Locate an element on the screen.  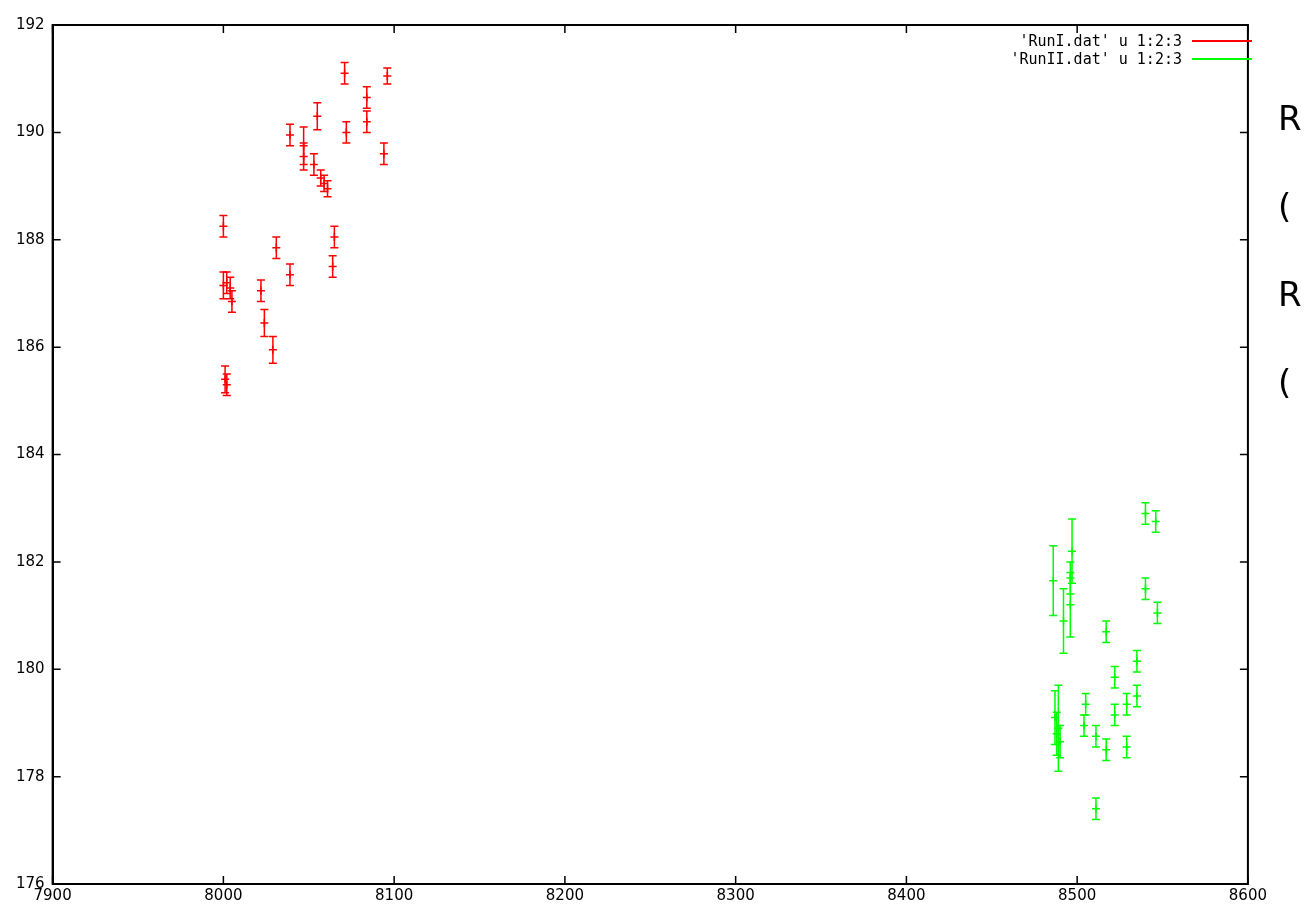
y-tick-label: 186 is located at coordinates (30, 346).